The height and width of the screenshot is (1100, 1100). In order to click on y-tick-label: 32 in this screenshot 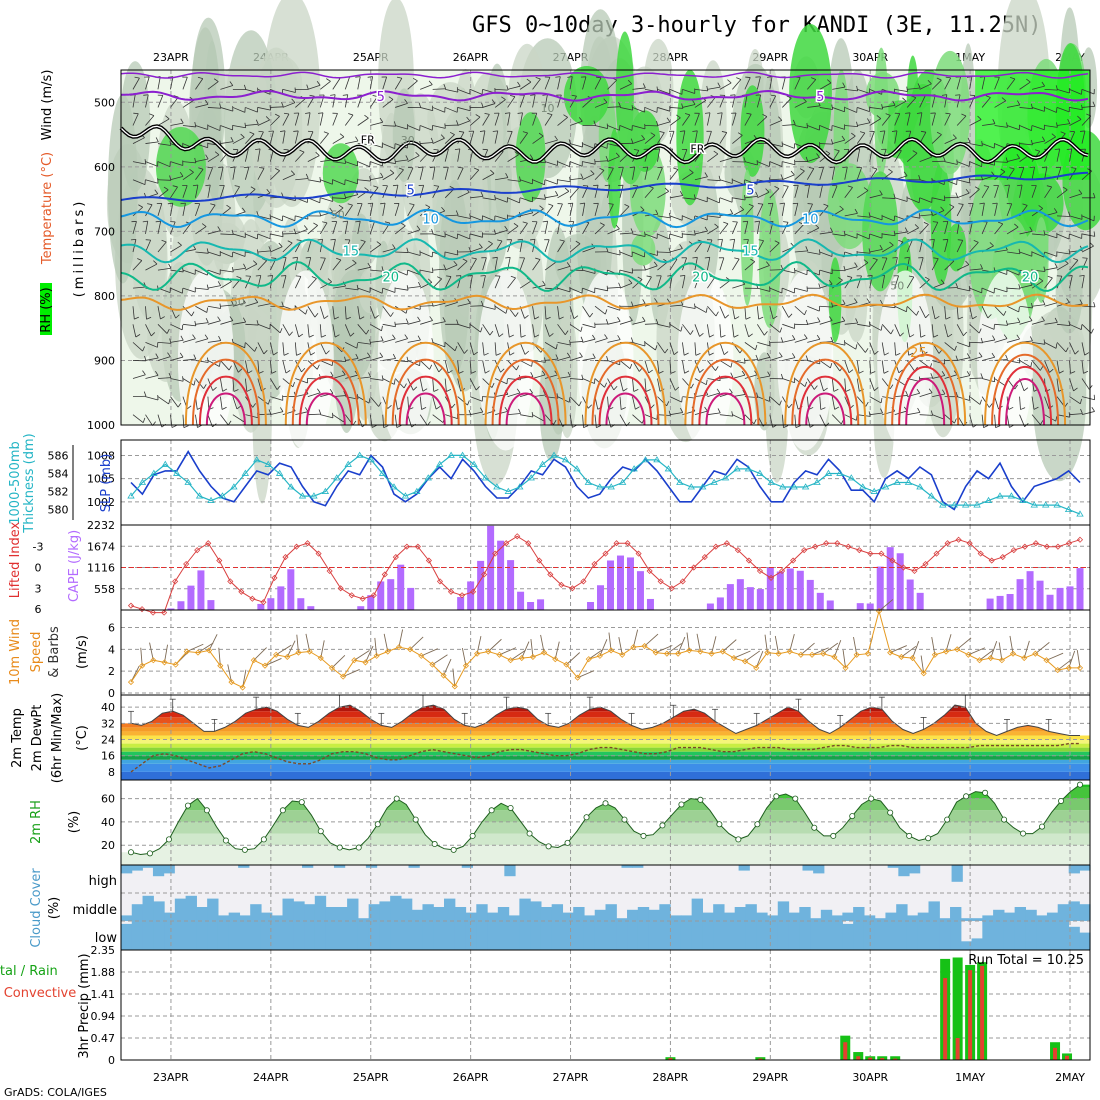, I will do `click(108, 723)`.